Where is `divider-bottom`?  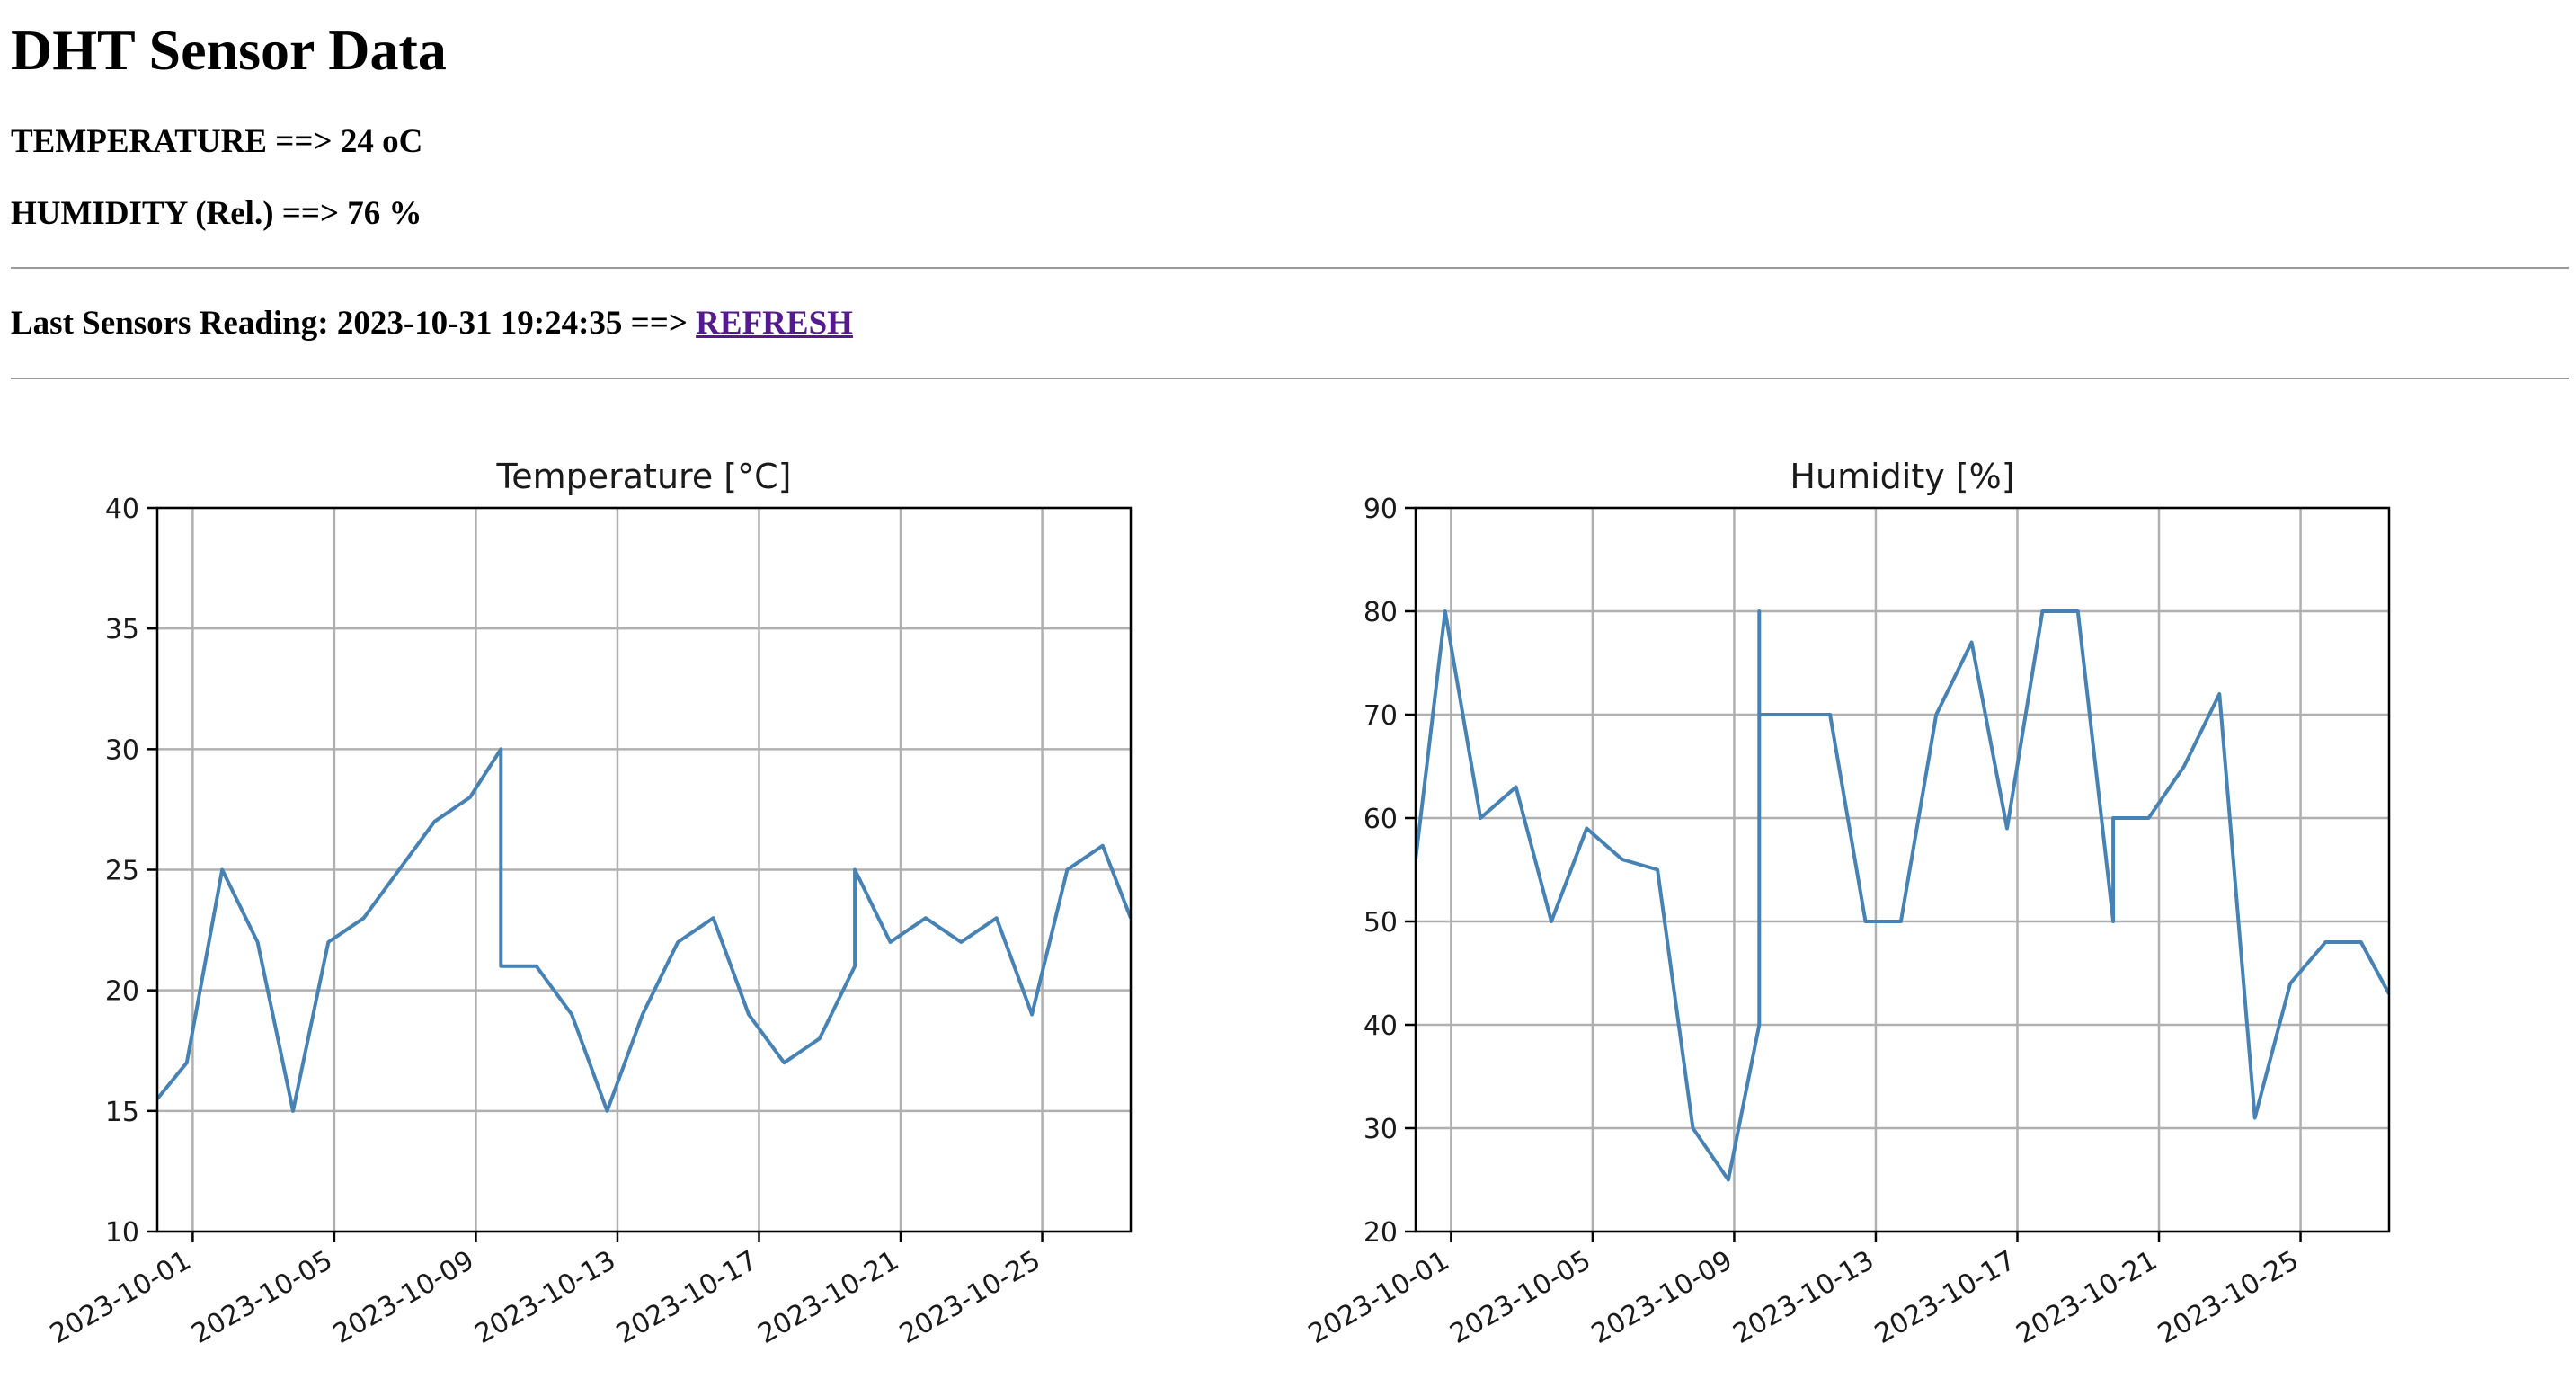
divider-bottom is located at coordinates (1290, 378).